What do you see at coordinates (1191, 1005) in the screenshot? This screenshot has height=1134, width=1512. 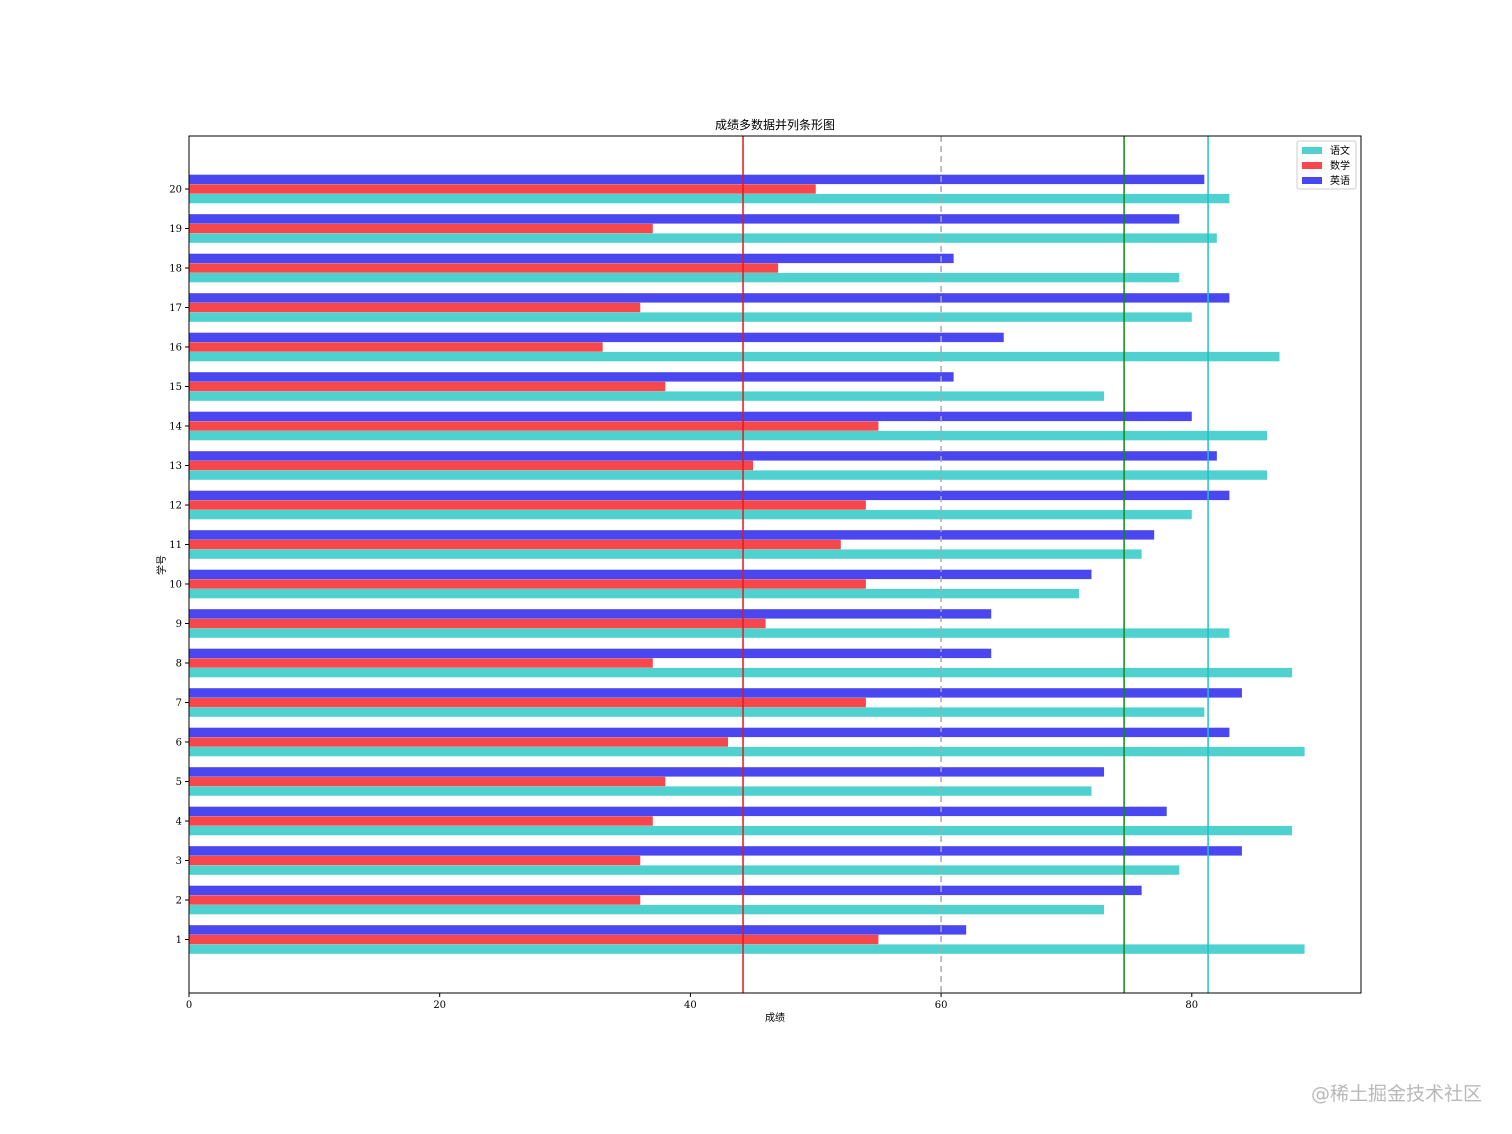 I see `x-tick-label-80: 80` at bounding box center [1191, 1005].